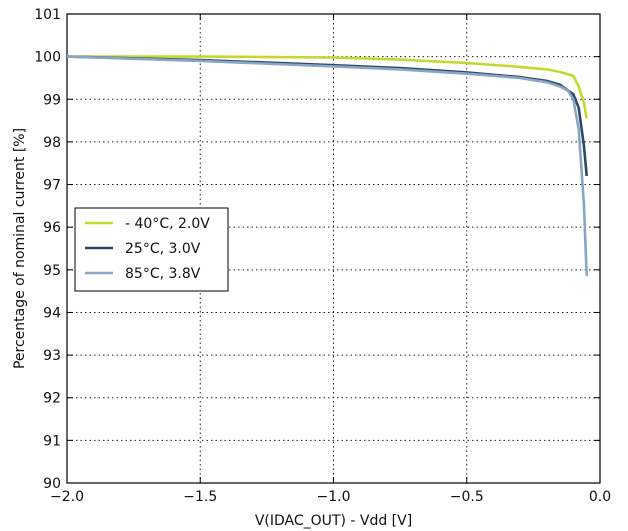 This screenshot has height=531, width=628. Describe the element at coordinates (200, 497) in the screenshot. I see `x-tick-label: −1.5` at that location.